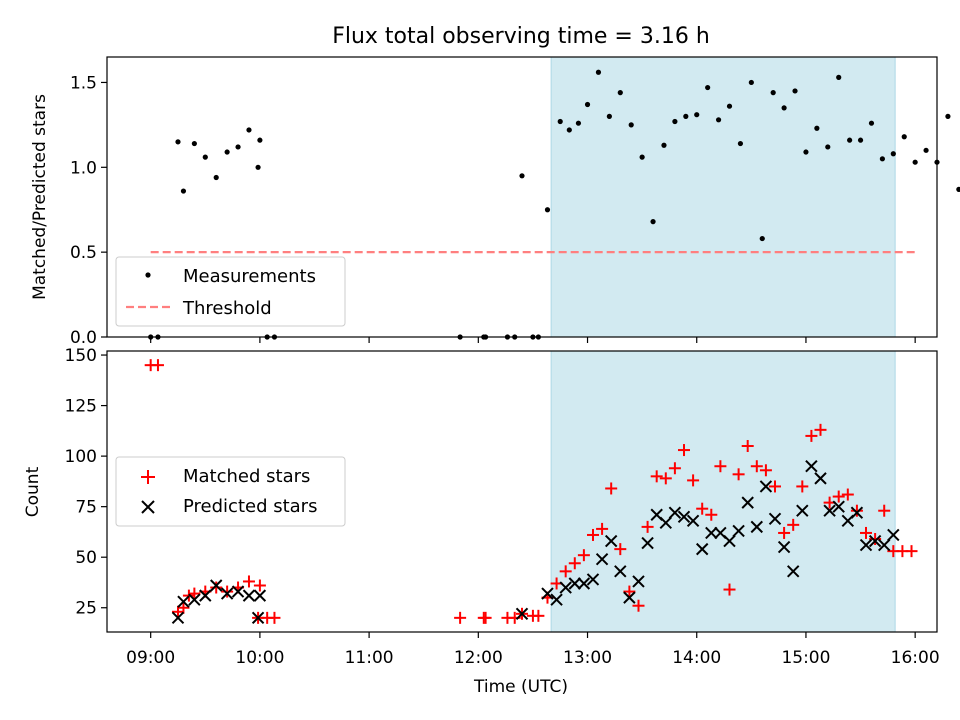 The width and height of the screenshot is (960, 720). Describe the element at coordinates (723, 197) in the screenshot. I see `top-shaded-region` at that location.